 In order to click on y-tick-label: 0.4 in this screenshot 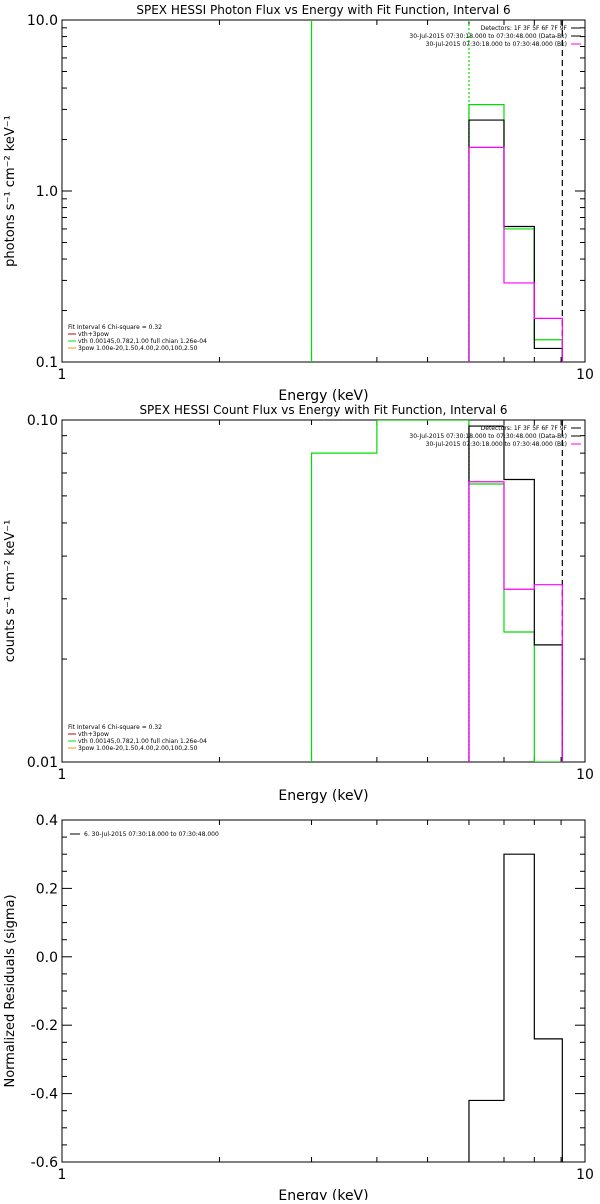, I will do `click(47, 821)`.